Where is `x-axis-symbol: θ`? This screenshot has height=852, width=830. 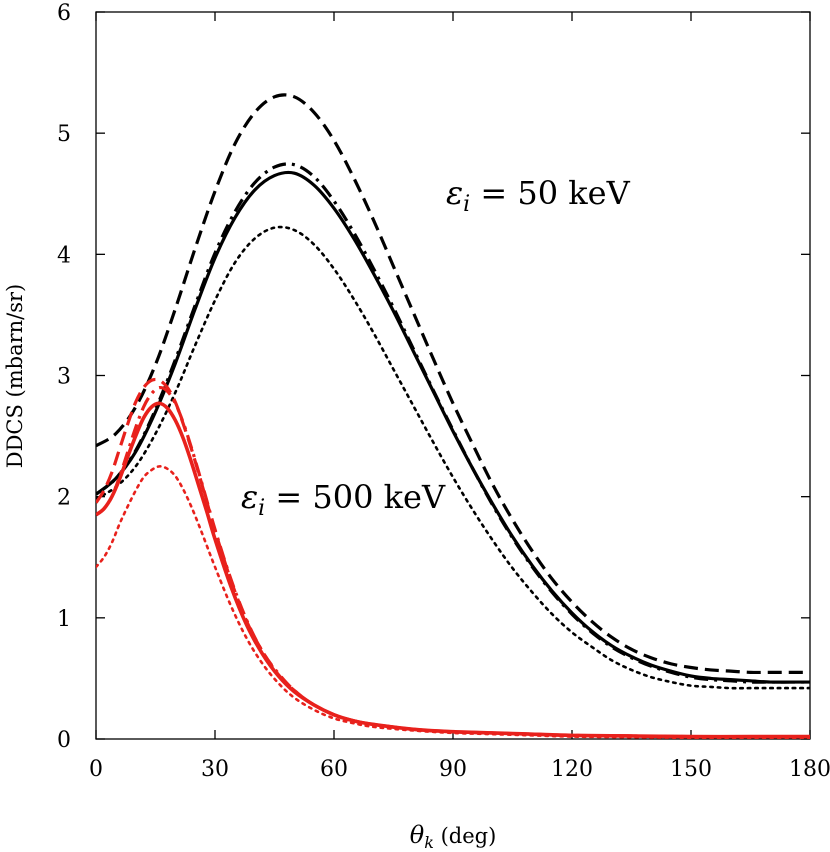
x-axis-symbol: θ is located at coordinates (417, 835).